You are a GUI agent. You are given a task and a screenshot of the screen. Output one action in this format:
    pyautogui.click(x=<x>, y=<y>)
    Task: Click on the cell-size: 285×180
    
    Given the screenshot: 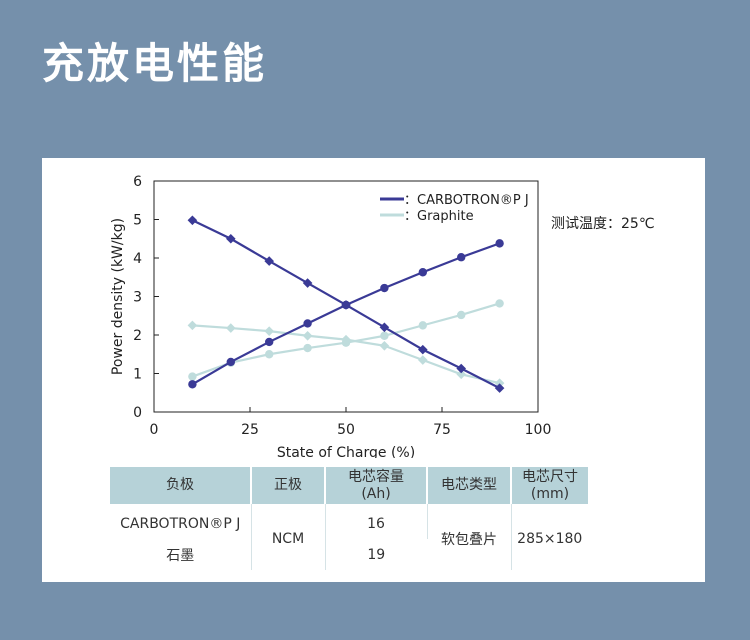 What is the action you would take?
    pyautogui.click(x=549, y=537)
    